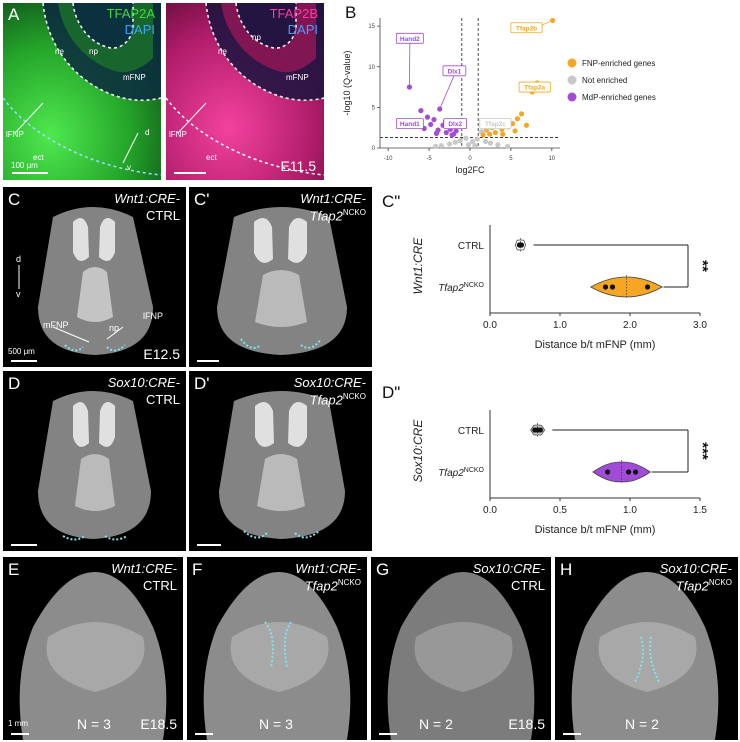 The height and width of the screenshot is (742, 740). I want to click on volcano-y-tick-label: 10, so click(371, 68).